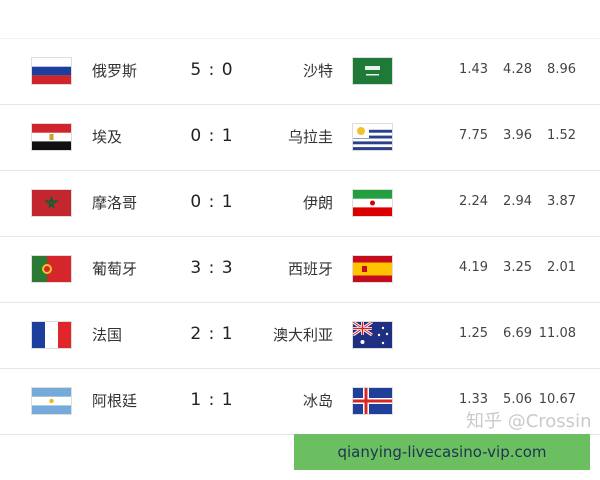 This screenshot has width=600, height=480. What do you see at coordinates (51, 335) in the screenshot?
I see `france-flag-icon` at bounding box center [51, 335].